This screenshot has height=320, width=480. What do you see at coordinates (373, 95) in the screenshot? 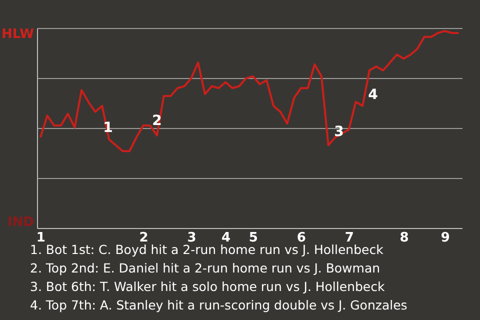
I see `annotation: 4` at bounding box center [373, 95].